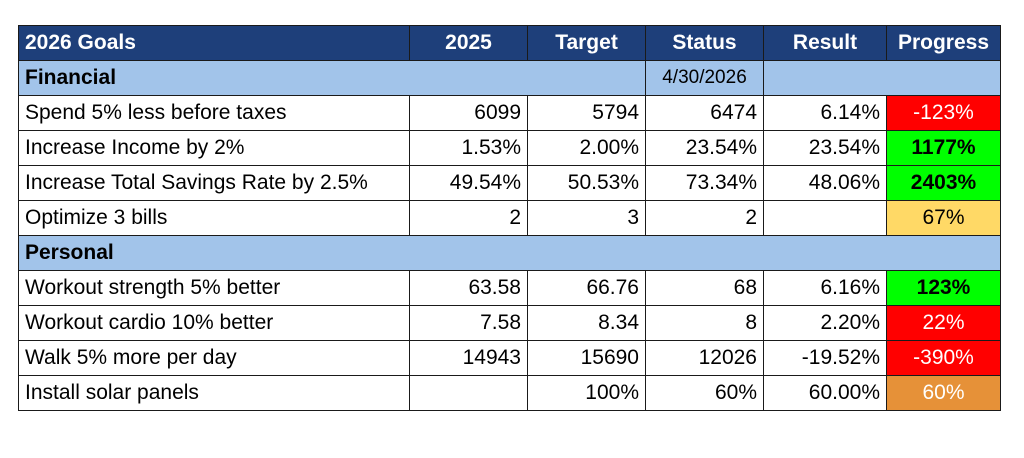 This screenshot has height=458, width=1024. Describe the element at coordinates (825, 393) in the screenshot. I see `result-cell: 60.00%` at that location.